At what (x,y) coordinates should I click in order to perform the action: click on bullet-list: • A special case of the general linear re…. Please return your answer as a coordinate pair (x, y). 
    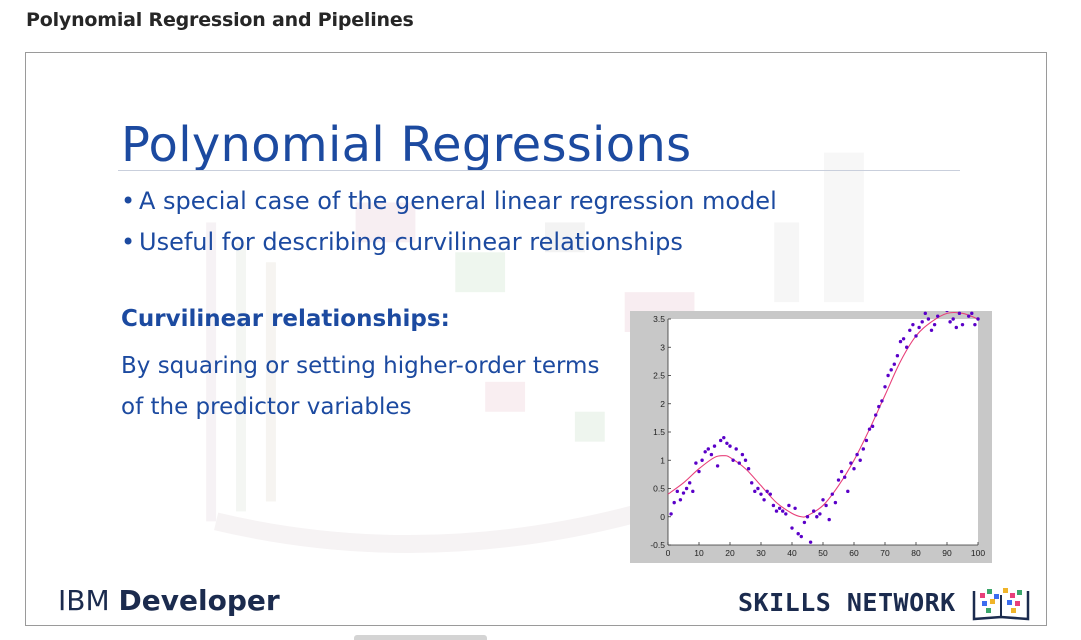
    Looking at the image, I should click on (449, 224).